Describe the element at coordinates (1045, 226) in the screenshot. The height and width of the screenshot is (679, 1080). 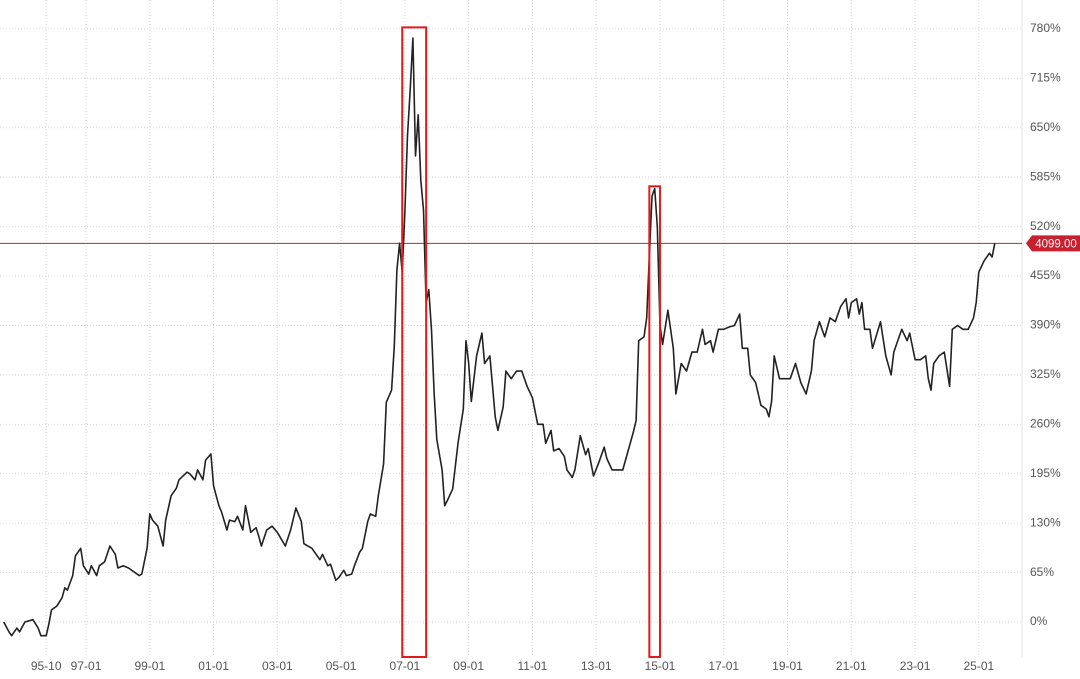
I see `y-tick-label: 520%` at that location.